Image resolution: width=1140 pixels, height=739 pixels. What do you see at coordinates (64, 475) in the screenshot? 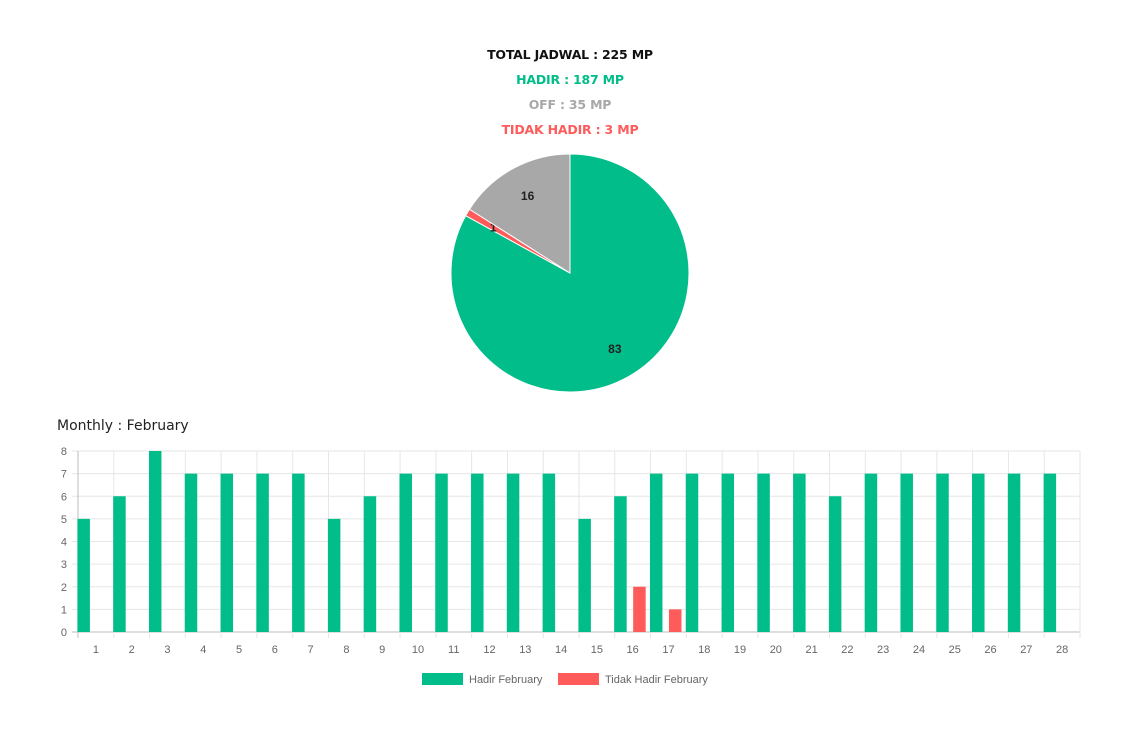
I see `y-tick-label: 7` at bounding box center [64, 475].